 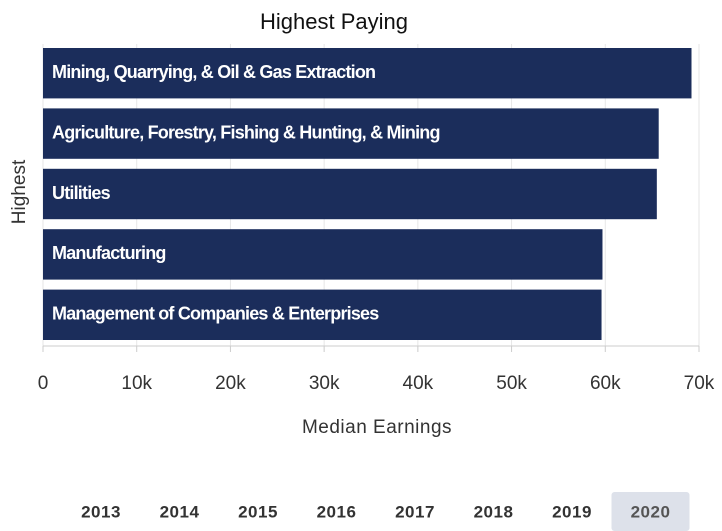 I want to click on year-highlight, so click(x=650, y=511).